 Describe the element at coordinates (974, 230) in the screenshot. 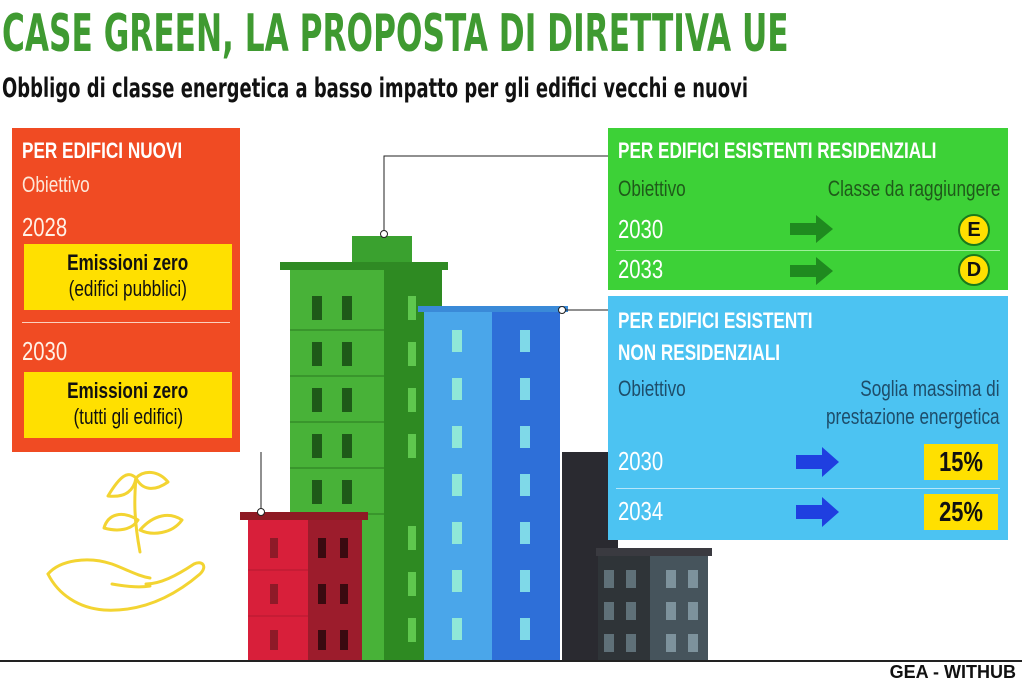

I see `residential-class-badge-1: E` at that location.